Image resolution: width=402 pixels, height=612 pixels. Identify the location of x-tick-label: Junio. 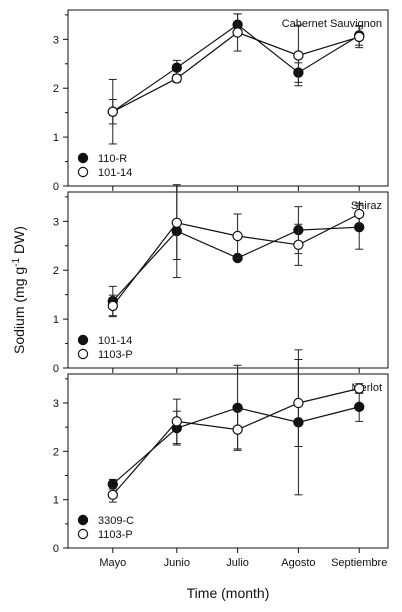
(177, 563).